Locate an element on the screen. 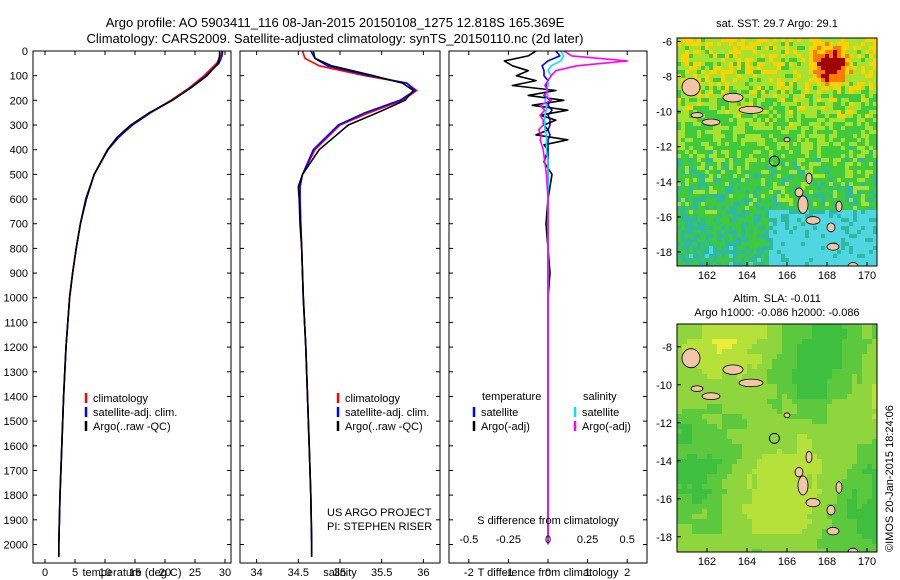  project-label: US ARGO PROJECT is located at coordinates (379, 513).